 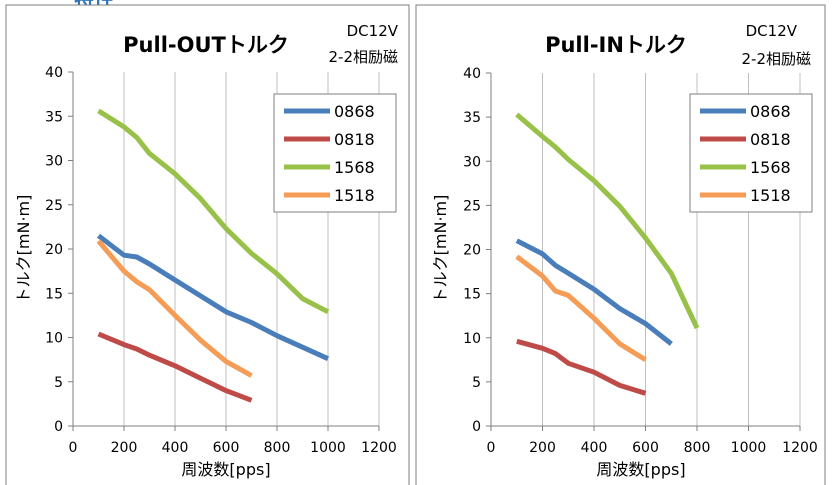 I want to click on chart-2-y-tick-label: 30, so click(x=472, y=162).